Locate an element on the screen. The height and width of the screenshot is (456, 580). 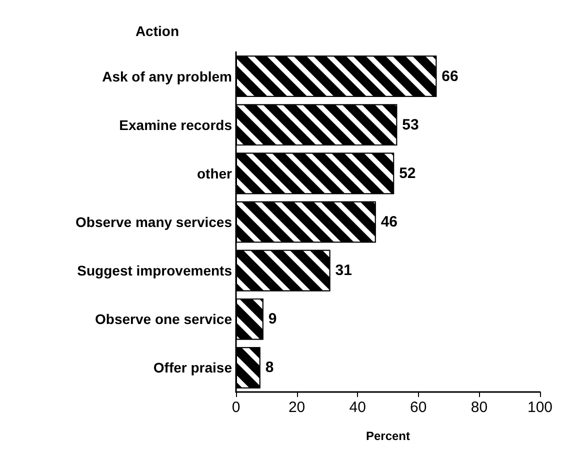
x-axis-title: Percent is located at coordinates (388, 436).